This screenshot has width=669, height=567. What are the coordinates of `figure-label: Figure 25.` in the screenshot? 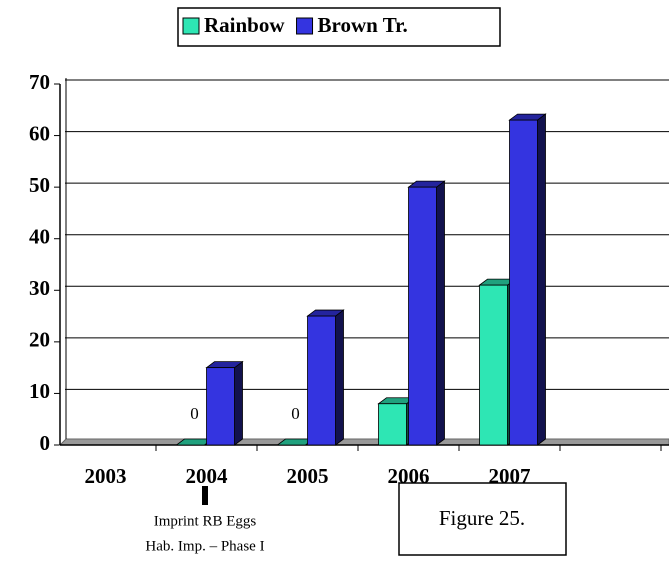 It's located at (482, 518).